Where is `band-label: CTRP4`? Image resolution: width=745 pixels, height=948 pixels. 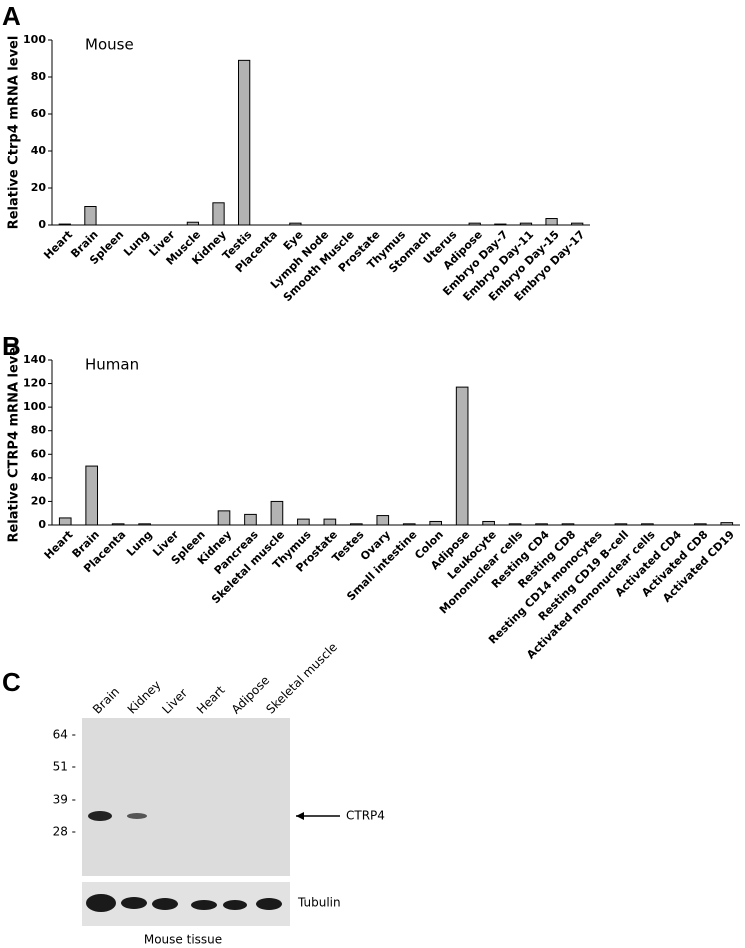 band-label: CTRP4 is located at coordinates (365, 816).